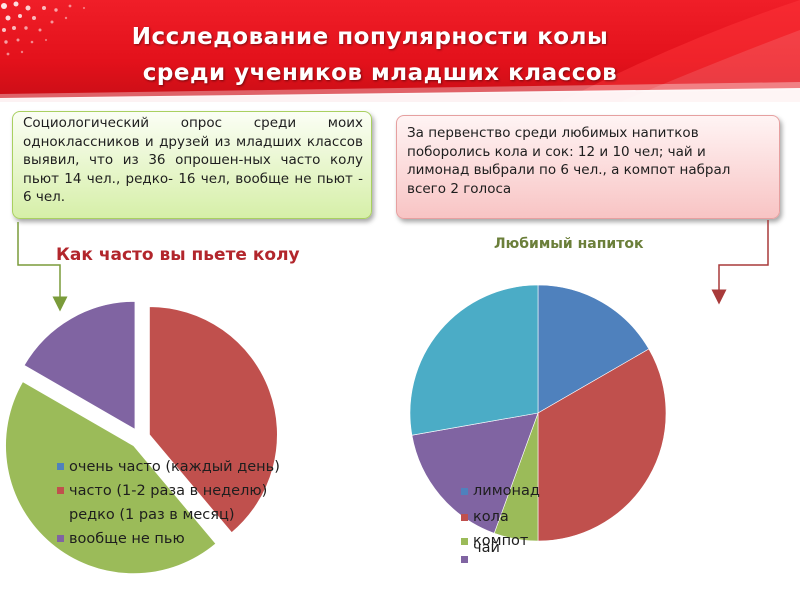  What do you see at coordinates (506, 491) in the screenshot?
I see `legend-label-лимонад: лимонад` at bounding box center [506, 491].